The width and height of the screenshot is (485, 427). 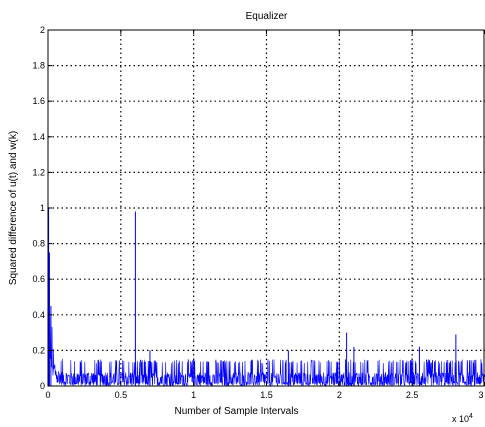 What do you see at coordinates (42, 208) in the screenshot?
I see `y-tick-label: 1` at bounding box center [42, 208].